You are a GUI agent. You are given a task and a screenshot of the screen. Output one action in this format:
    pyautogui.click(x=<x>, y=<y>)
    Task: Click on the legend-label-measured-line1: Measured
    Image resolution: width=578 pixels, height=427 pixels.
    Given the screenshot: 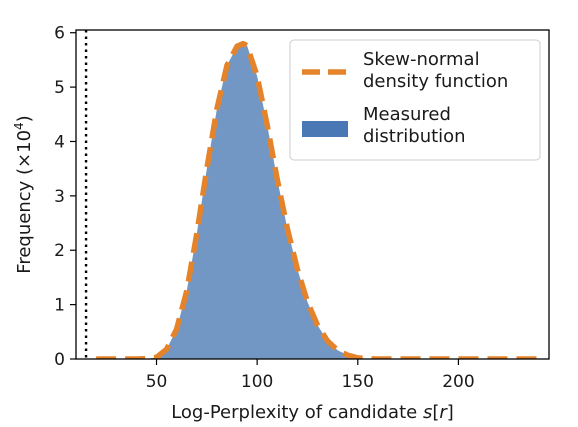 What is the action you would take?
    pyautogui.click(x=407, y=114)
    